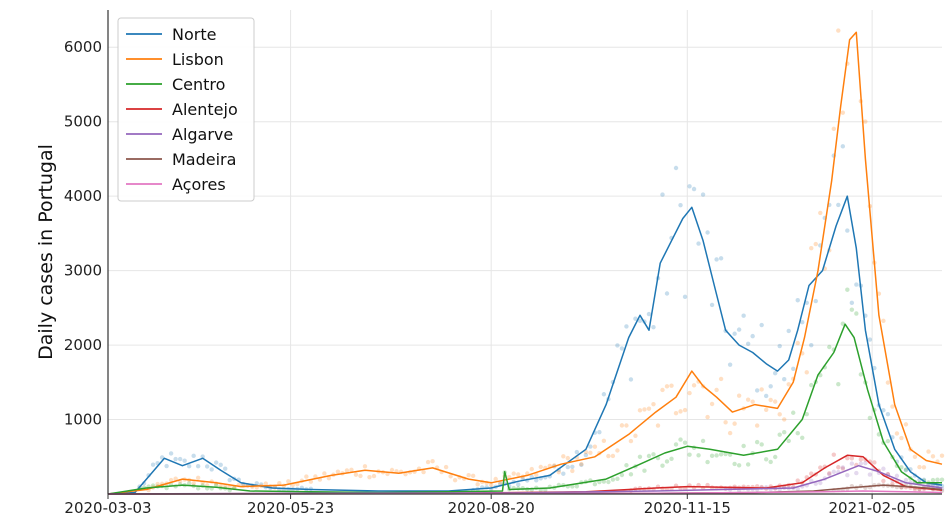  What do you see at coordinates (186, 109) in the screenshot?
I see `legend-box` at bounding box center [186, 109].